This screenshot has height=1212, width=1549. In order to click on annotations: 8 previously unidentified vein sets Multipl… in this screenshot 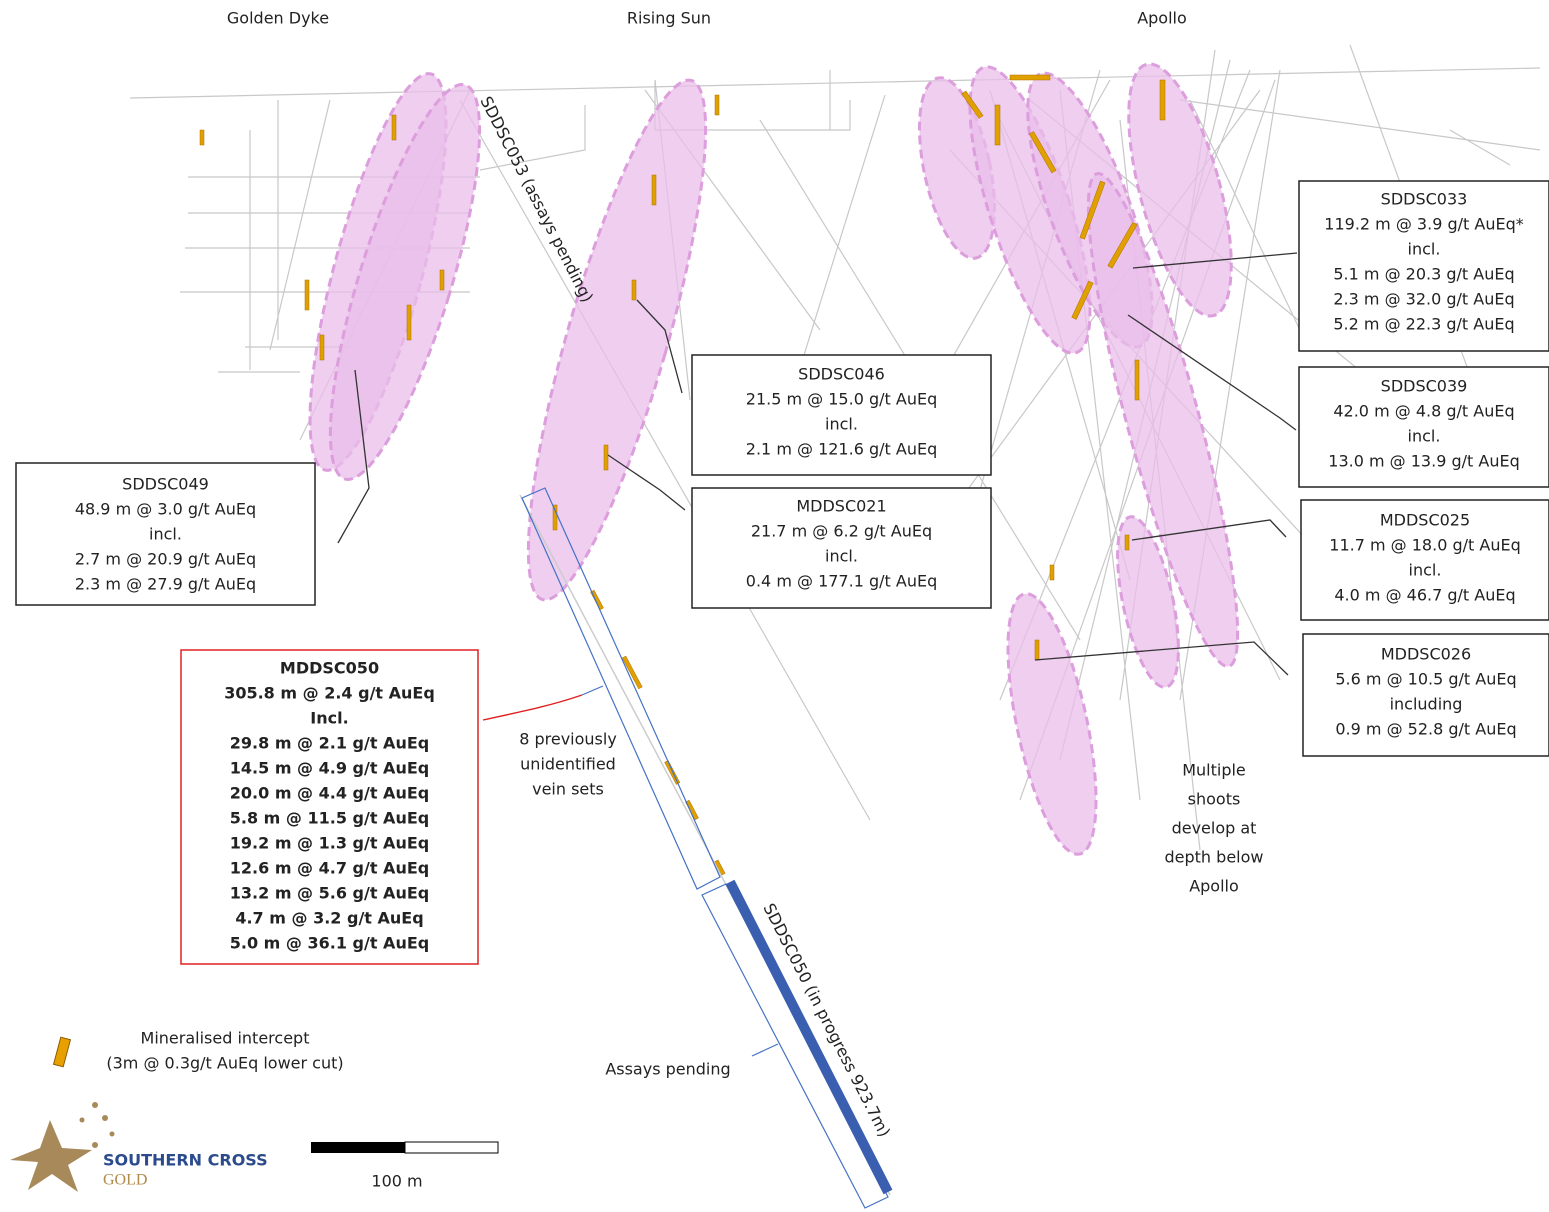, I will do `click(891, 813)`.